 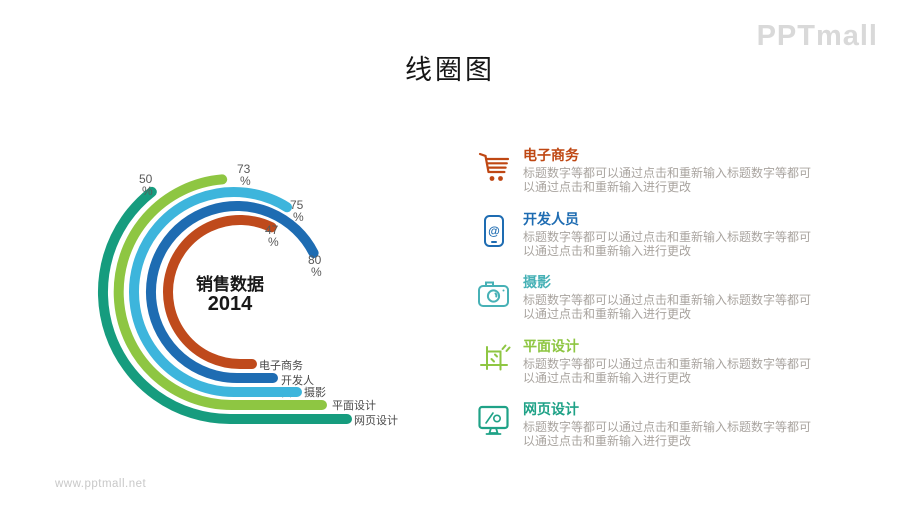 I want to click on coil-arc-developers, so click(x=232, y=292).